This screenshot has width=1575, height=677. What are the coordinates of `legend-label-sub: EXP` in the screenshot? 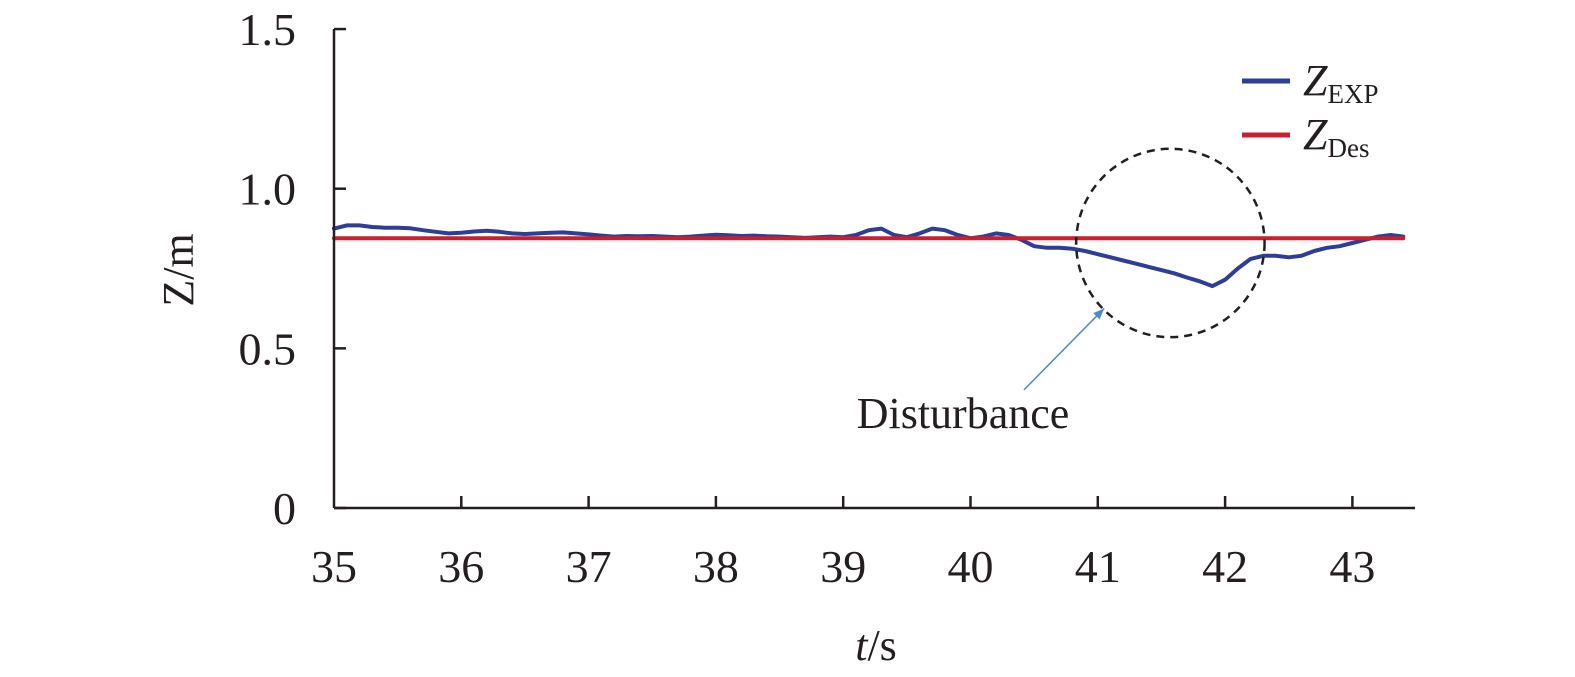 It's located at (1352, 94).